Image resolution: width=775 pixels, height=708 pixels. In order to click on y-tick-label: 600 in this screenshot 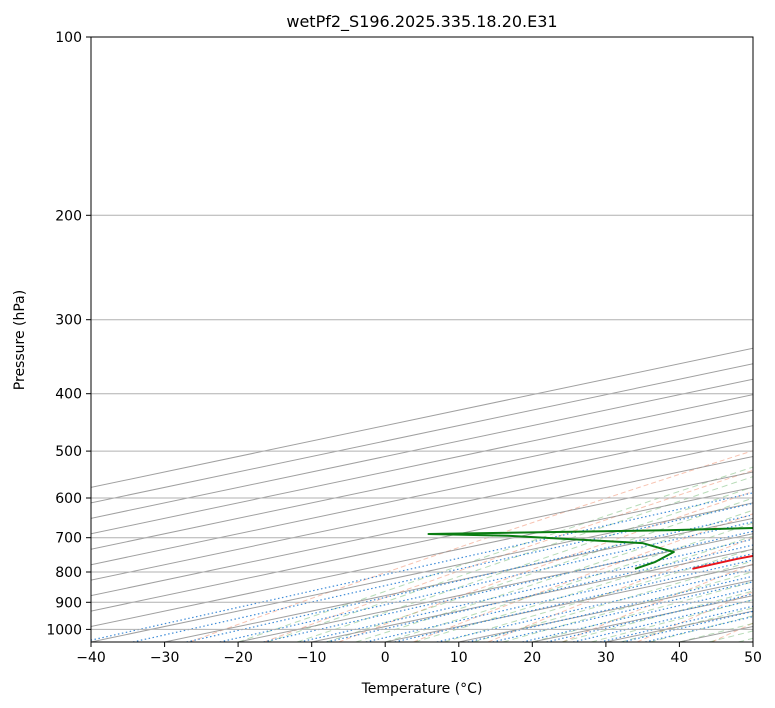, I will do `click(68, 499)`.